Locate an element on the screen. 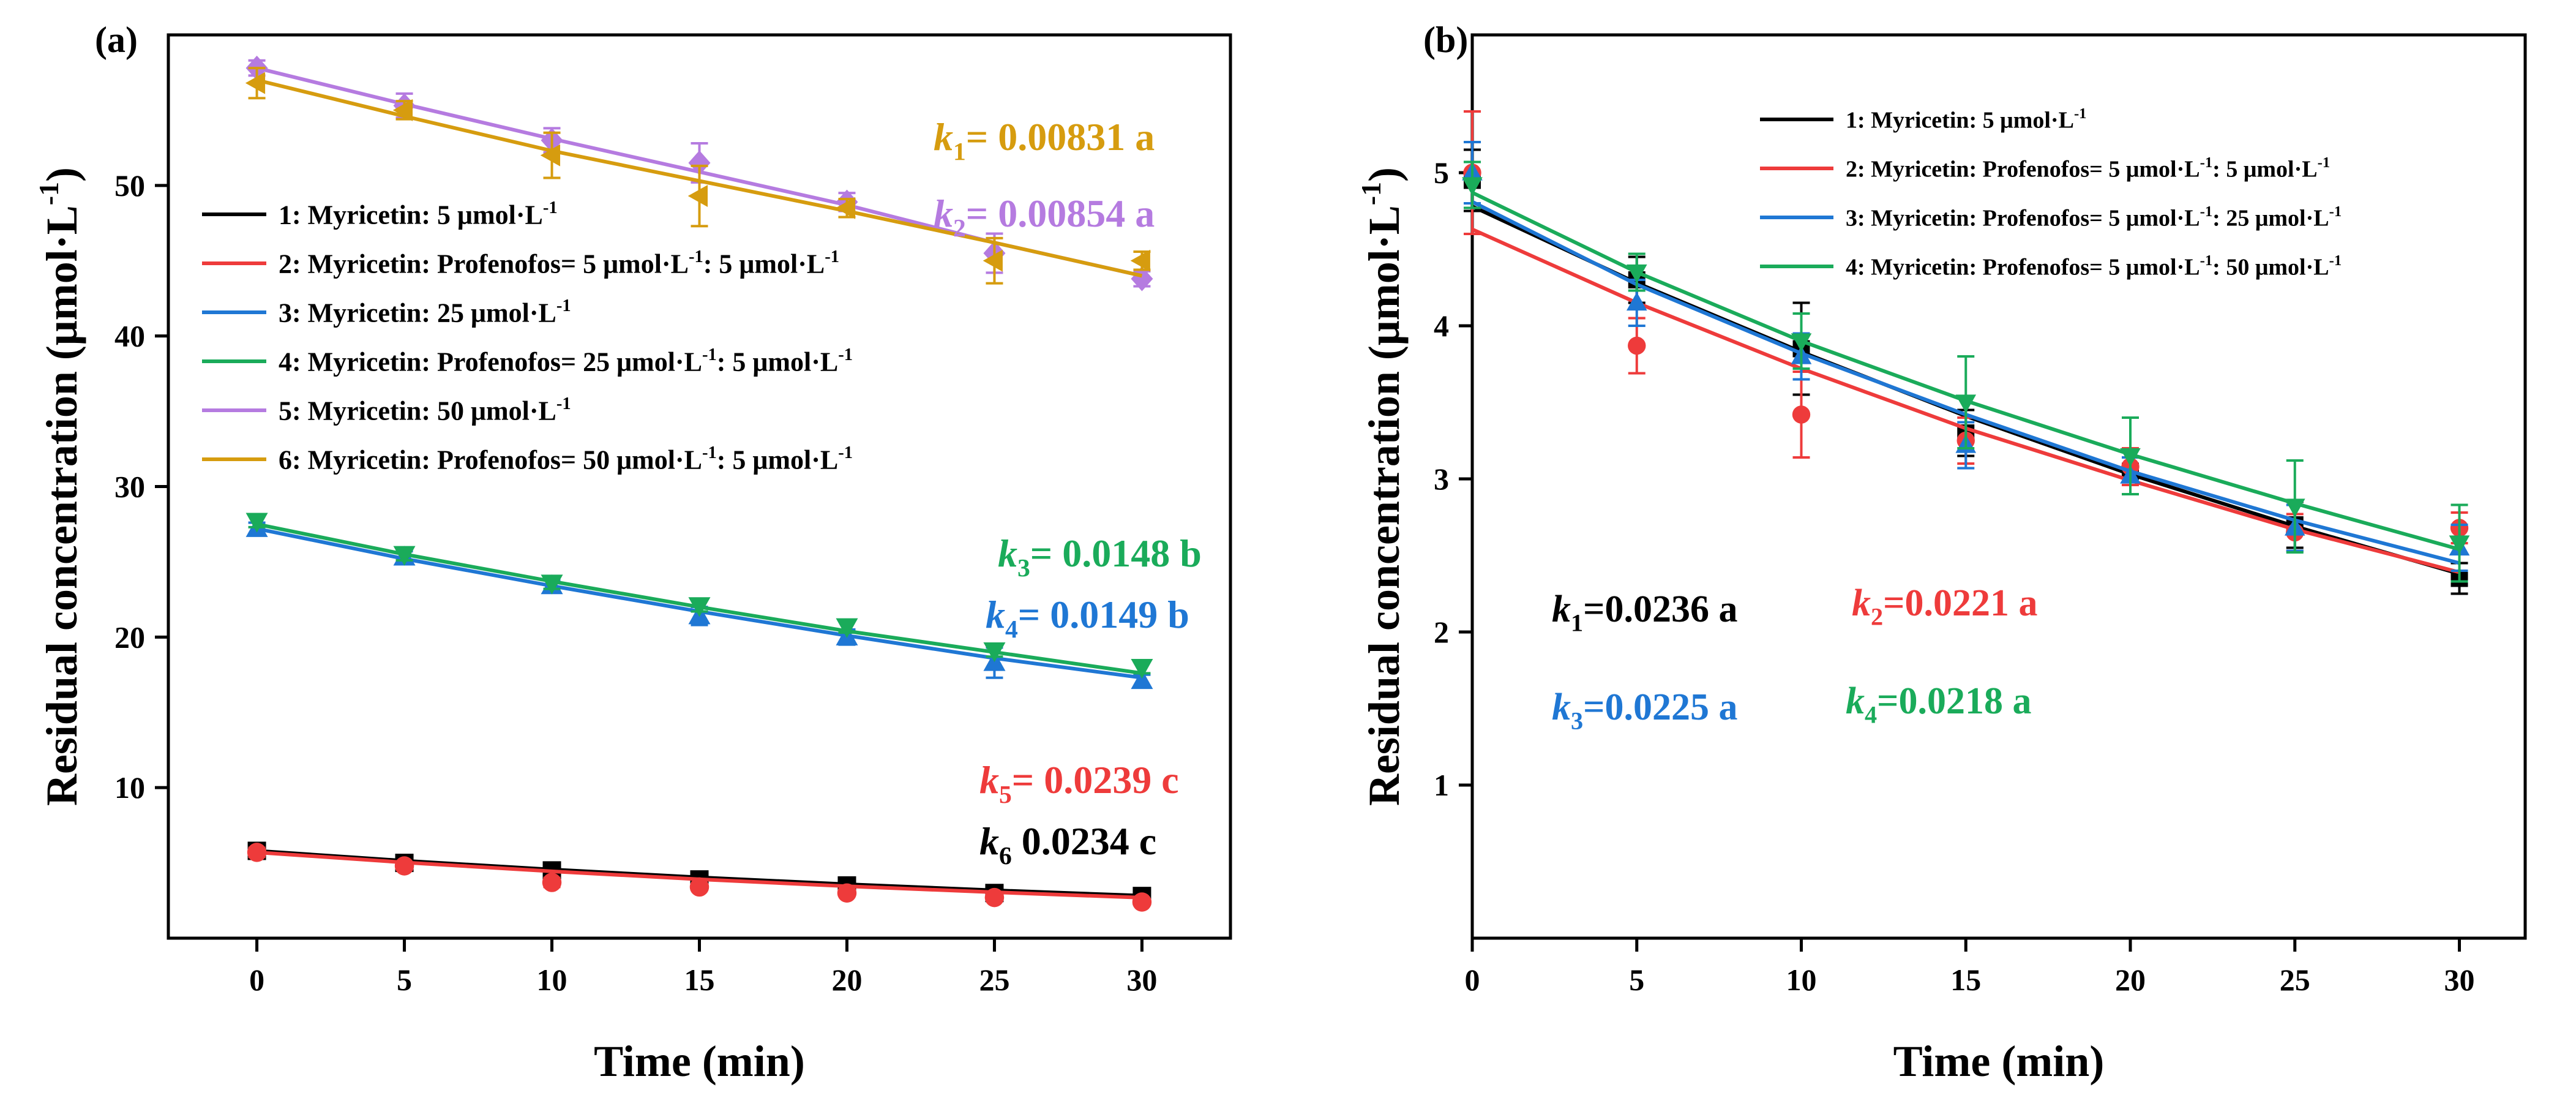 The width and height of the screenshot is (2576, 1098). y-tick-label: 40 is located at coordinates (129, 336).